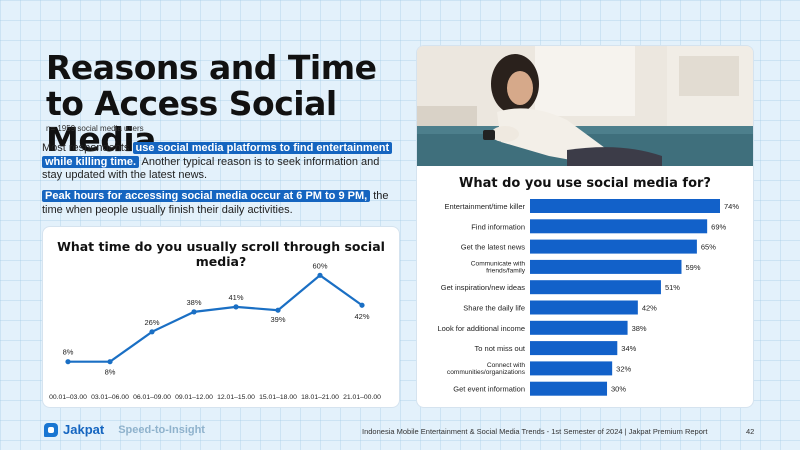 The image size is (800, 450). What do you see at coordinates (151, 322) in the screenshot?
I see `scroll-time-value-label: 26%` at bounding box center [151, 322].